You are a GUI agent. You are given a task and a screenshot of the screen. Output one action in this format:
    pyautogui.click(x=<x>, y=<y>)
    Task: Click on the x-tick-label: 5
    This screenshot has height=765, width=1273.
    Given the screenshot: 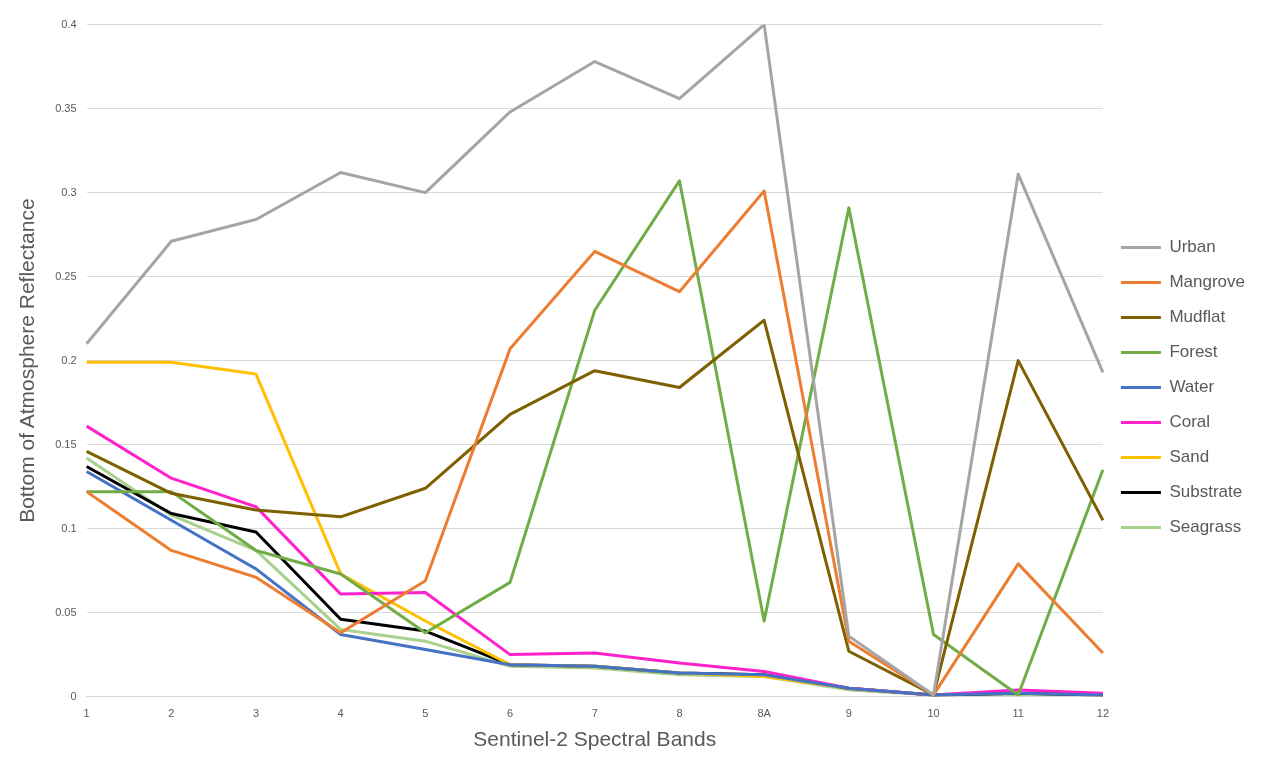 What is the action you would take?
    pyautogui.click(x=425, y=713)
    